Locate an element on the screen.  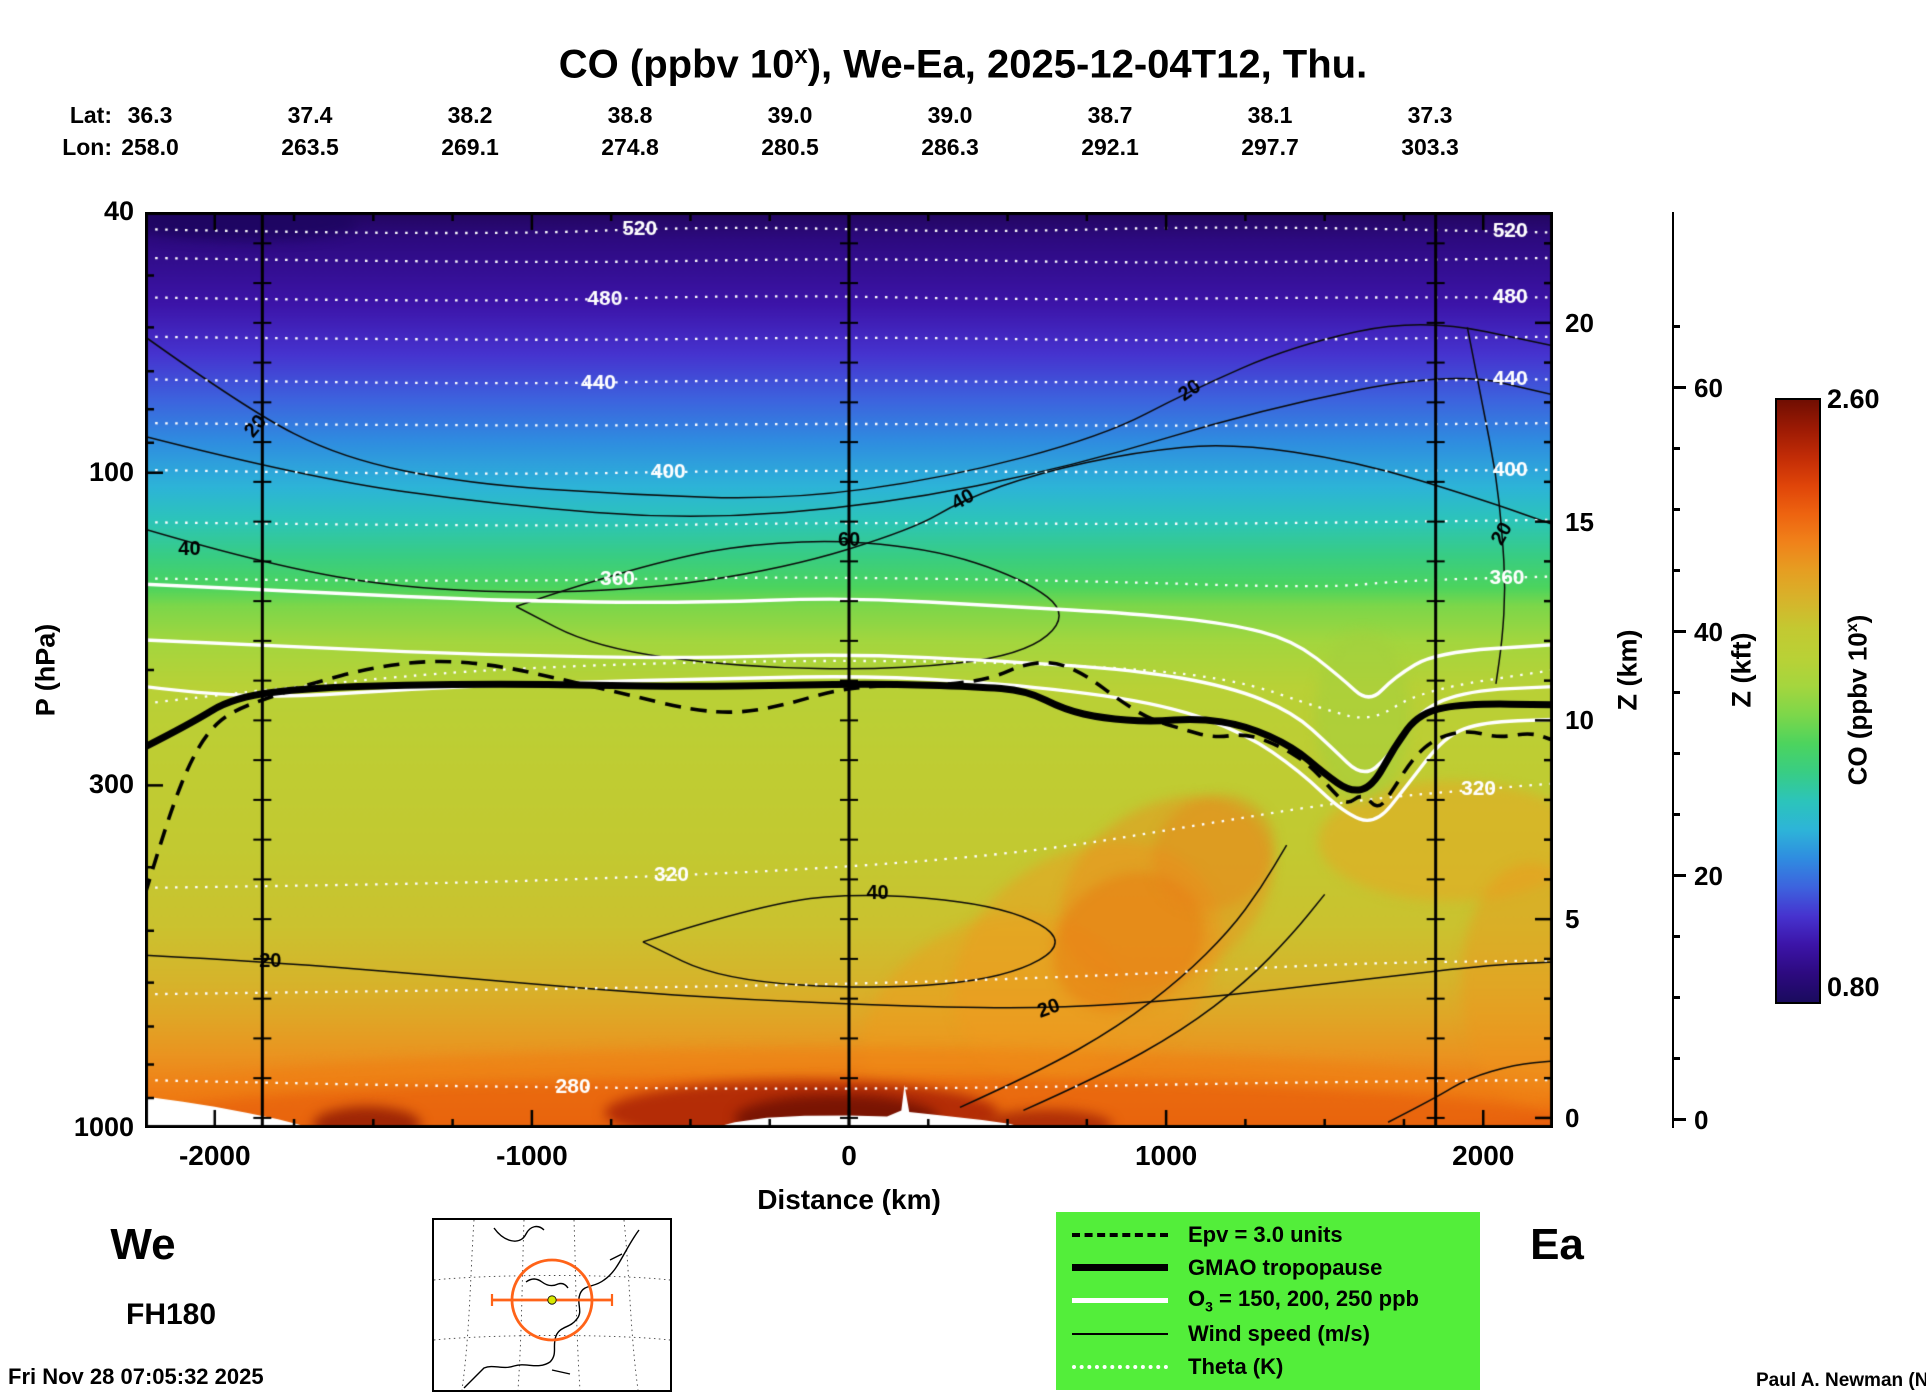
map-coastline is located at coordinates (551, 1307).